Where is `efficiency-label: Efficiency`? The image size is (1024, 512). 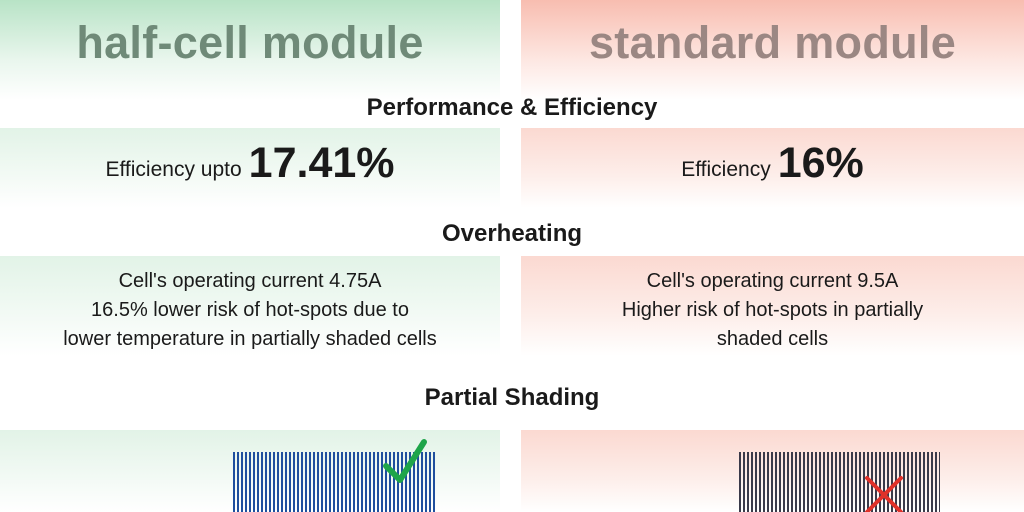
efficiency-label: Efficiency is located at coordinates (726, 169).